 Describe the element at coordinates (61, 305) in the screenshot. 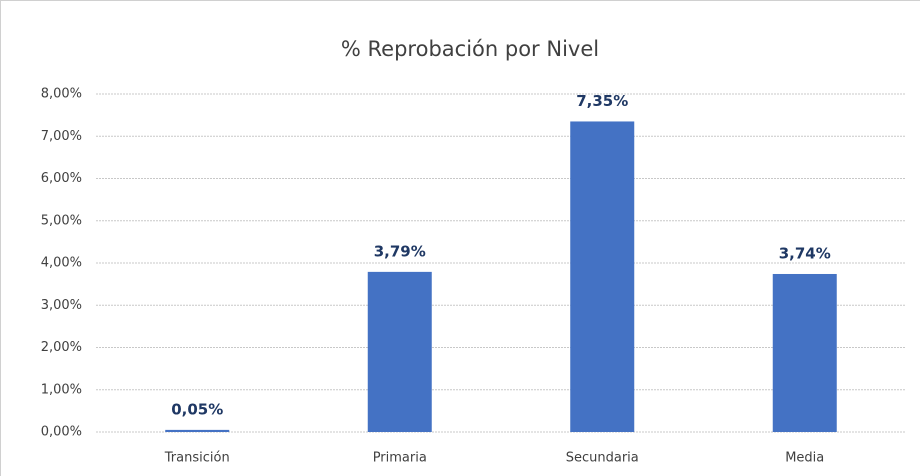

I see `y-tick-label: 3,00%` at that location.